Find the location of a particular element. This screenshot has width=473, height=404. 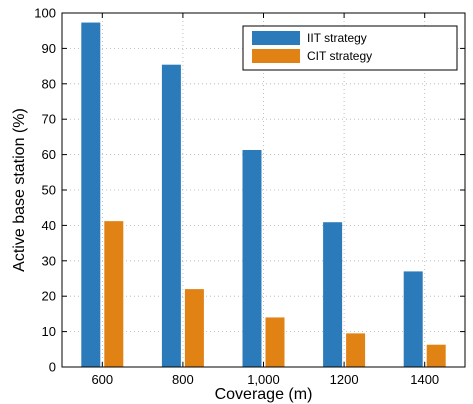

y-tick-label: 10 is located at coordinates (49, 331).